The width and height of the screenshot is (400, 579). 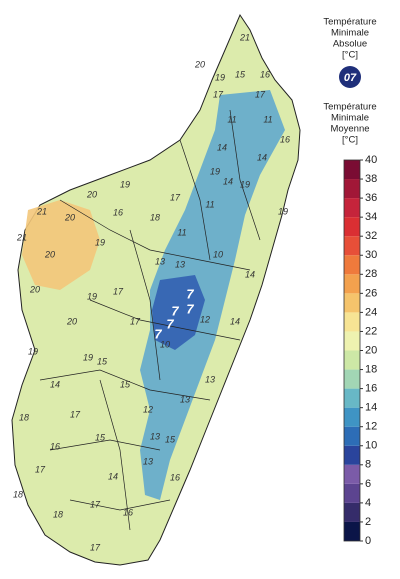 What do you see at coordinates (371, 255) in the screenshot?
I see `colorbar-tick-label: 30` at bounding box center [371, 255].